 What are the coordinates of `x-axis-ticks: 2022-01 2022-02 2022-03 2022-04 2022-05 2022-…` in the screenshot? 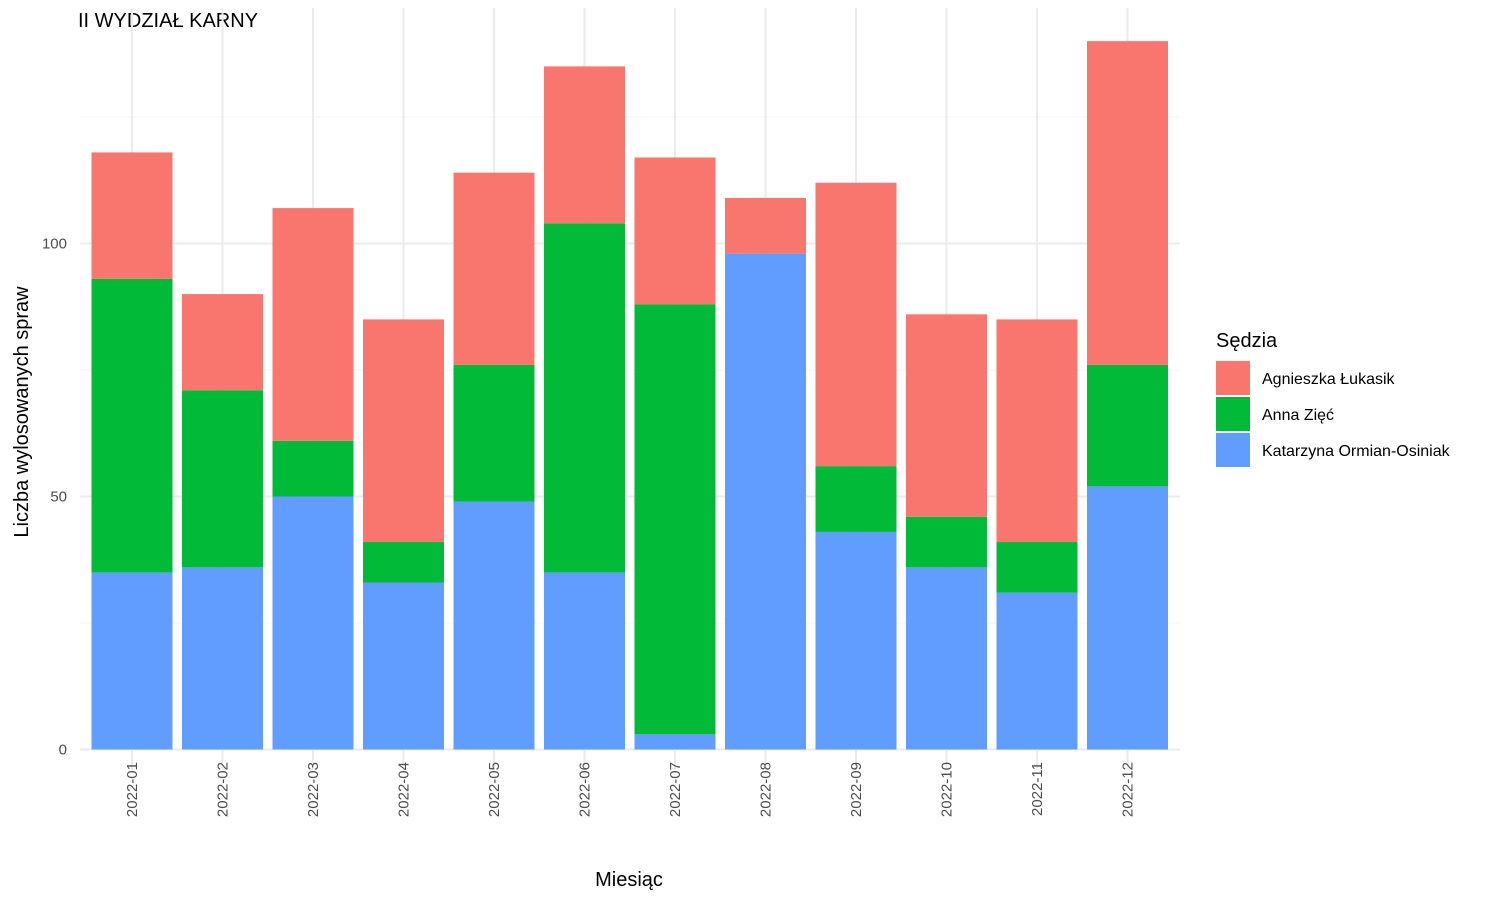 It's located at (630, 789).